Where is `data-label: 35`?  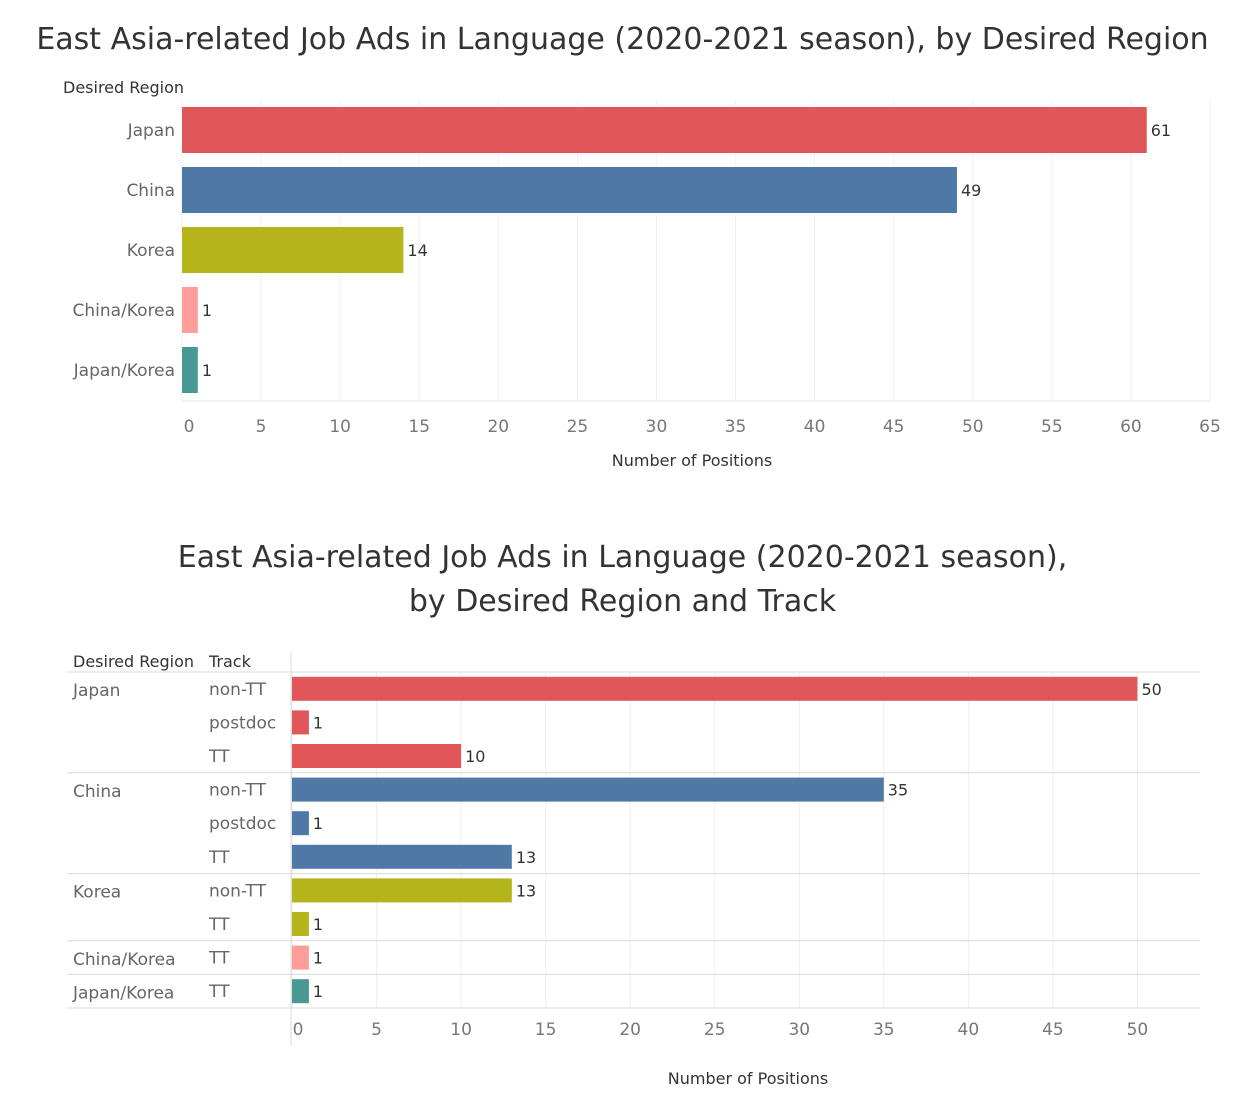
data-label: 35 is located at coordinates (898, 790).